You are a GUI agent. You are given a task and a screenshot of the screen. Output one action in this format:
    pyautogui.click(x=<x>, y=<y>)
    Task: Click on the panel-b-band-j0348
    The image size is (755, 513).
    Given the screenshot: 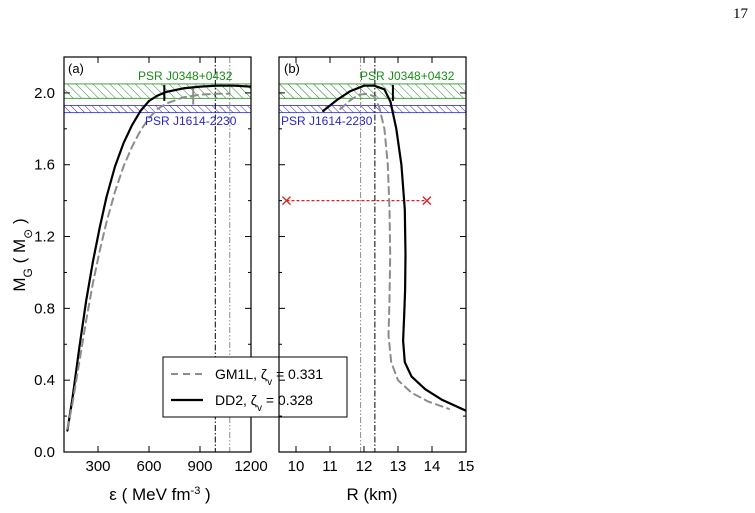 What is the action you would take?
    pyautogui.click(x=372, y=91)
    